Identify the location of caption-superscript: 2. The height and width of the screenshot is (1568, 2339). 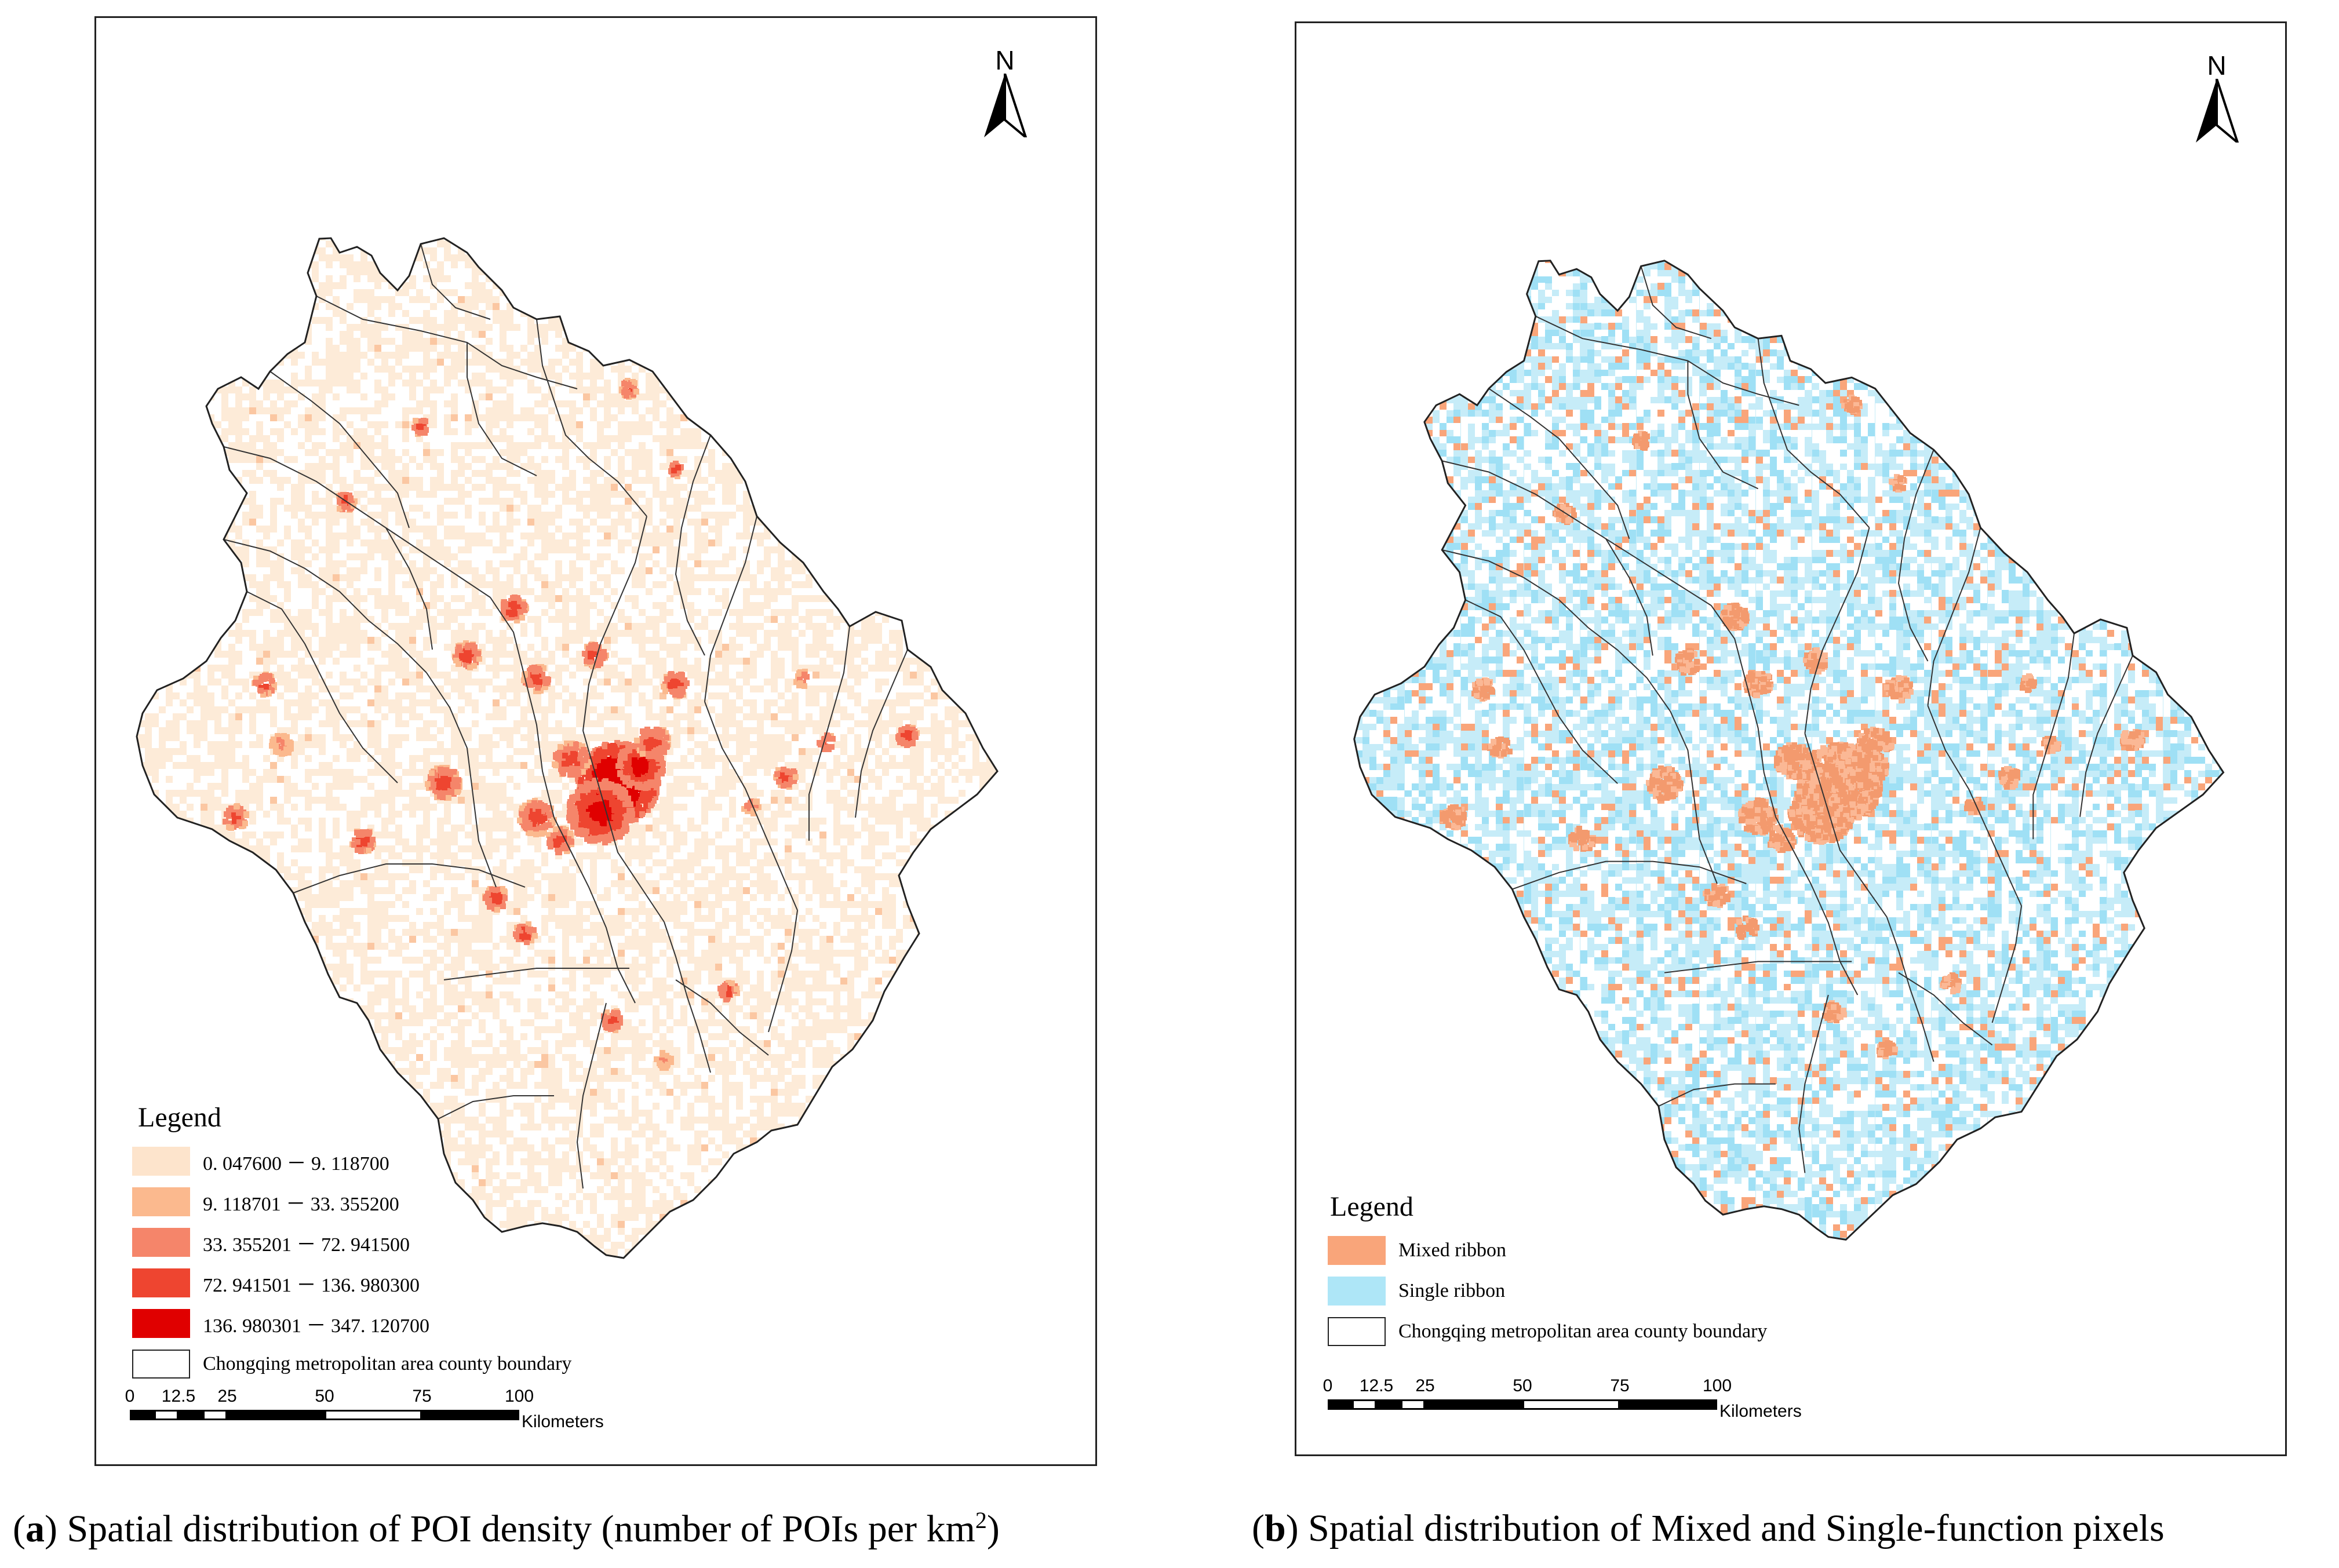
(981, 1520).